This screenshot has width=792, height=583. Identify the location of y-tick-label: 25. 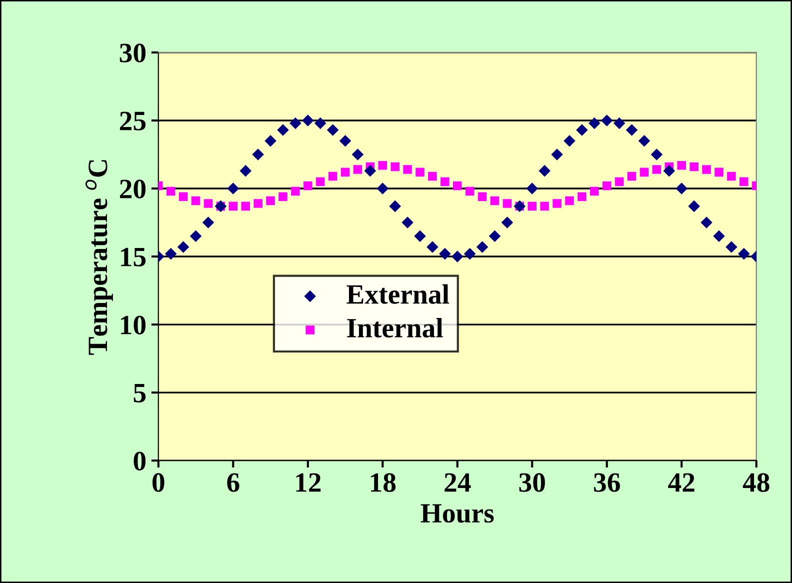
(133, 121).